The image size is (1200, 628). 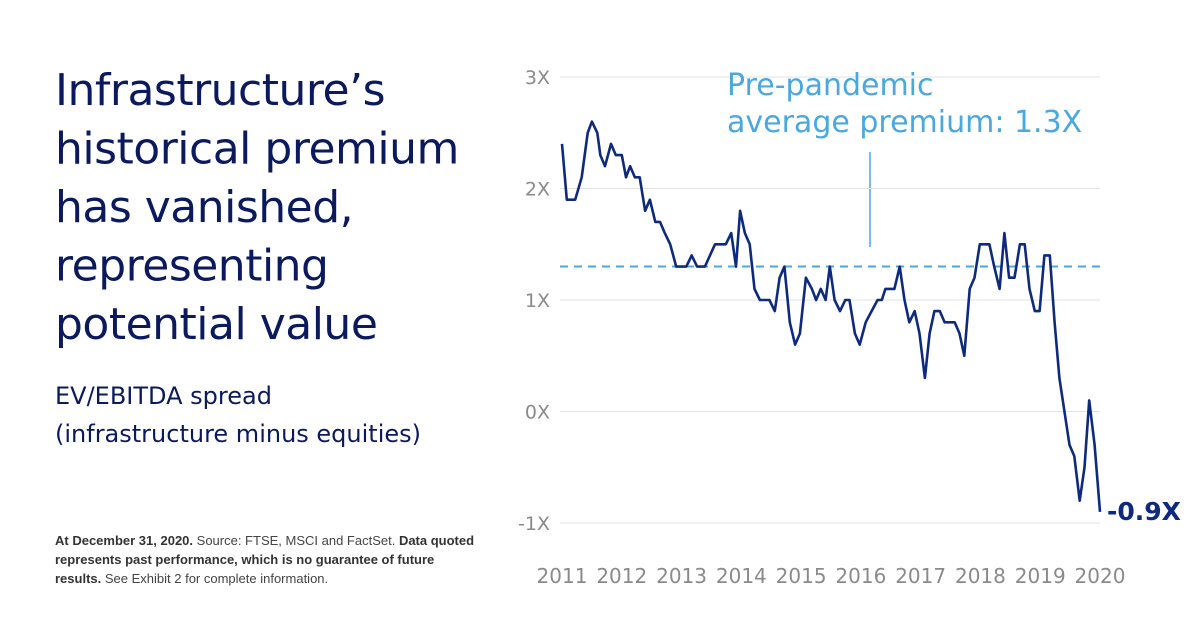 I want to click on x-tick-label: 2011, so click(x=562, y=576).